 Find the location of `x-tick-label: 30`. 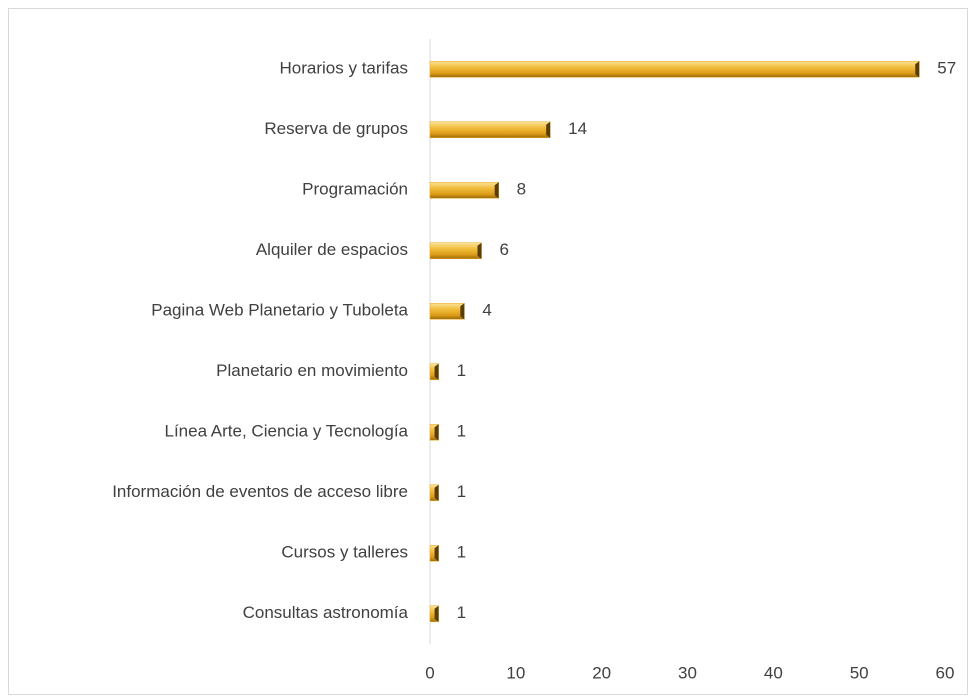

x-tick-label: 30 is located at coordinates (687, 672).